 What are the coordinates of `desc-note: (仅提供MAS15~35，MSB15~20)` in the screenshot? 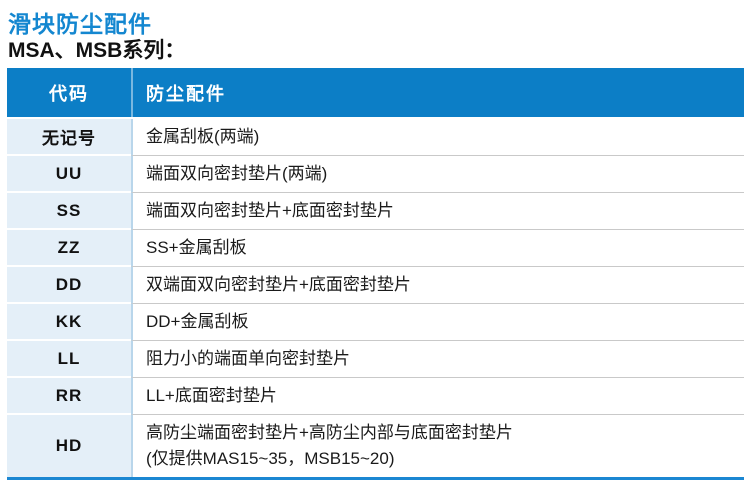 It's located at (270, 458).